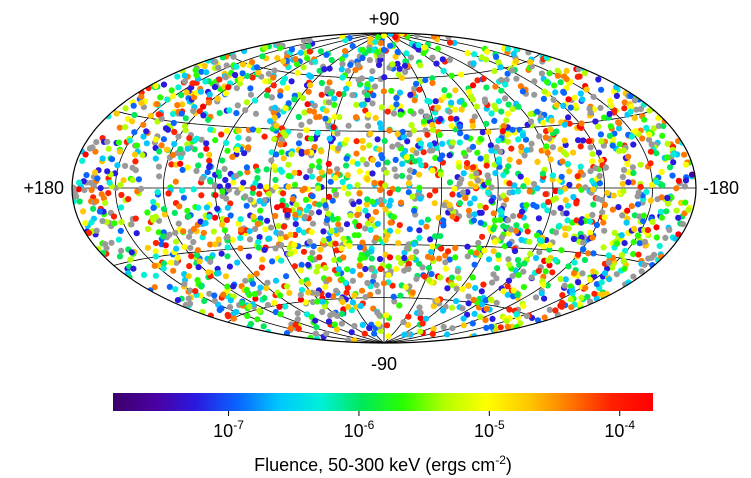 This screenshot has width=751, height=478. What do you see at coordinates (374, 465) in the screenshot?
I see `colorbar-title-prefix: Fluence, 50-300 keV (ergs cm` at bounding box center [374, 465].